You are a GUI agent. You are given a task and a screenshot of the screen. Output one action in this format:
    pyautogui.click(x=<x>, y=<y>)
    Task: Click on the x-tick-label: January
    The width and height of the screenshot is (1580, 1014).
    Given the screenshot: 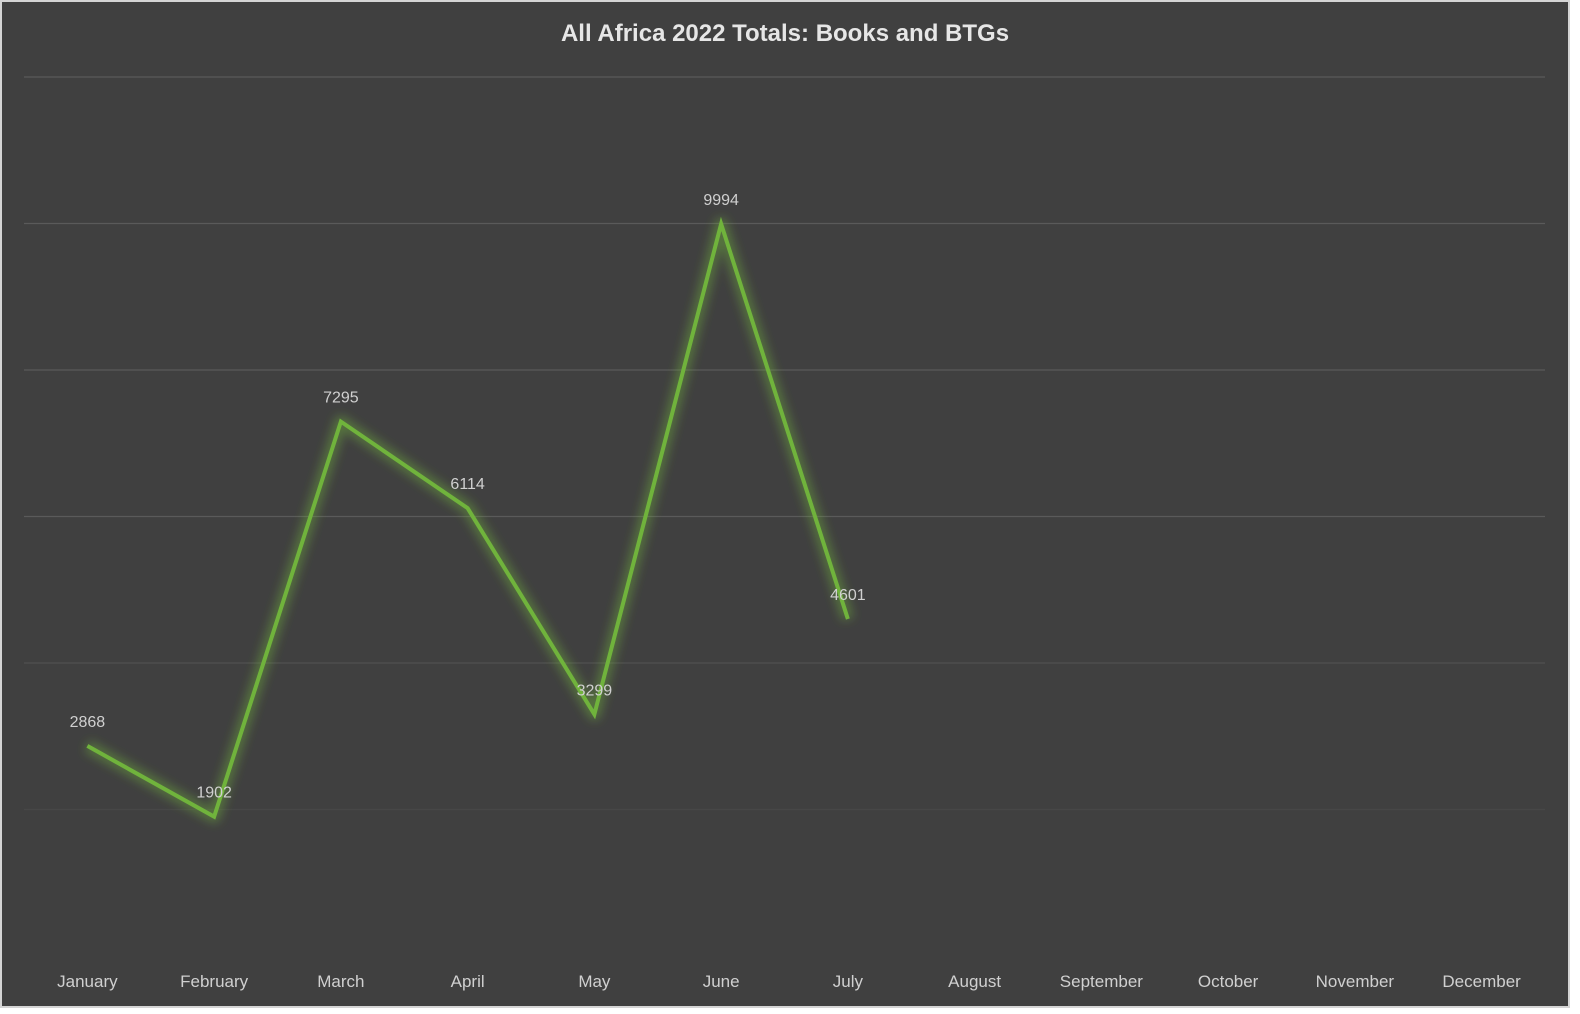 What is the action you would take?
    pyautogui.click(x=87, y=981)
    